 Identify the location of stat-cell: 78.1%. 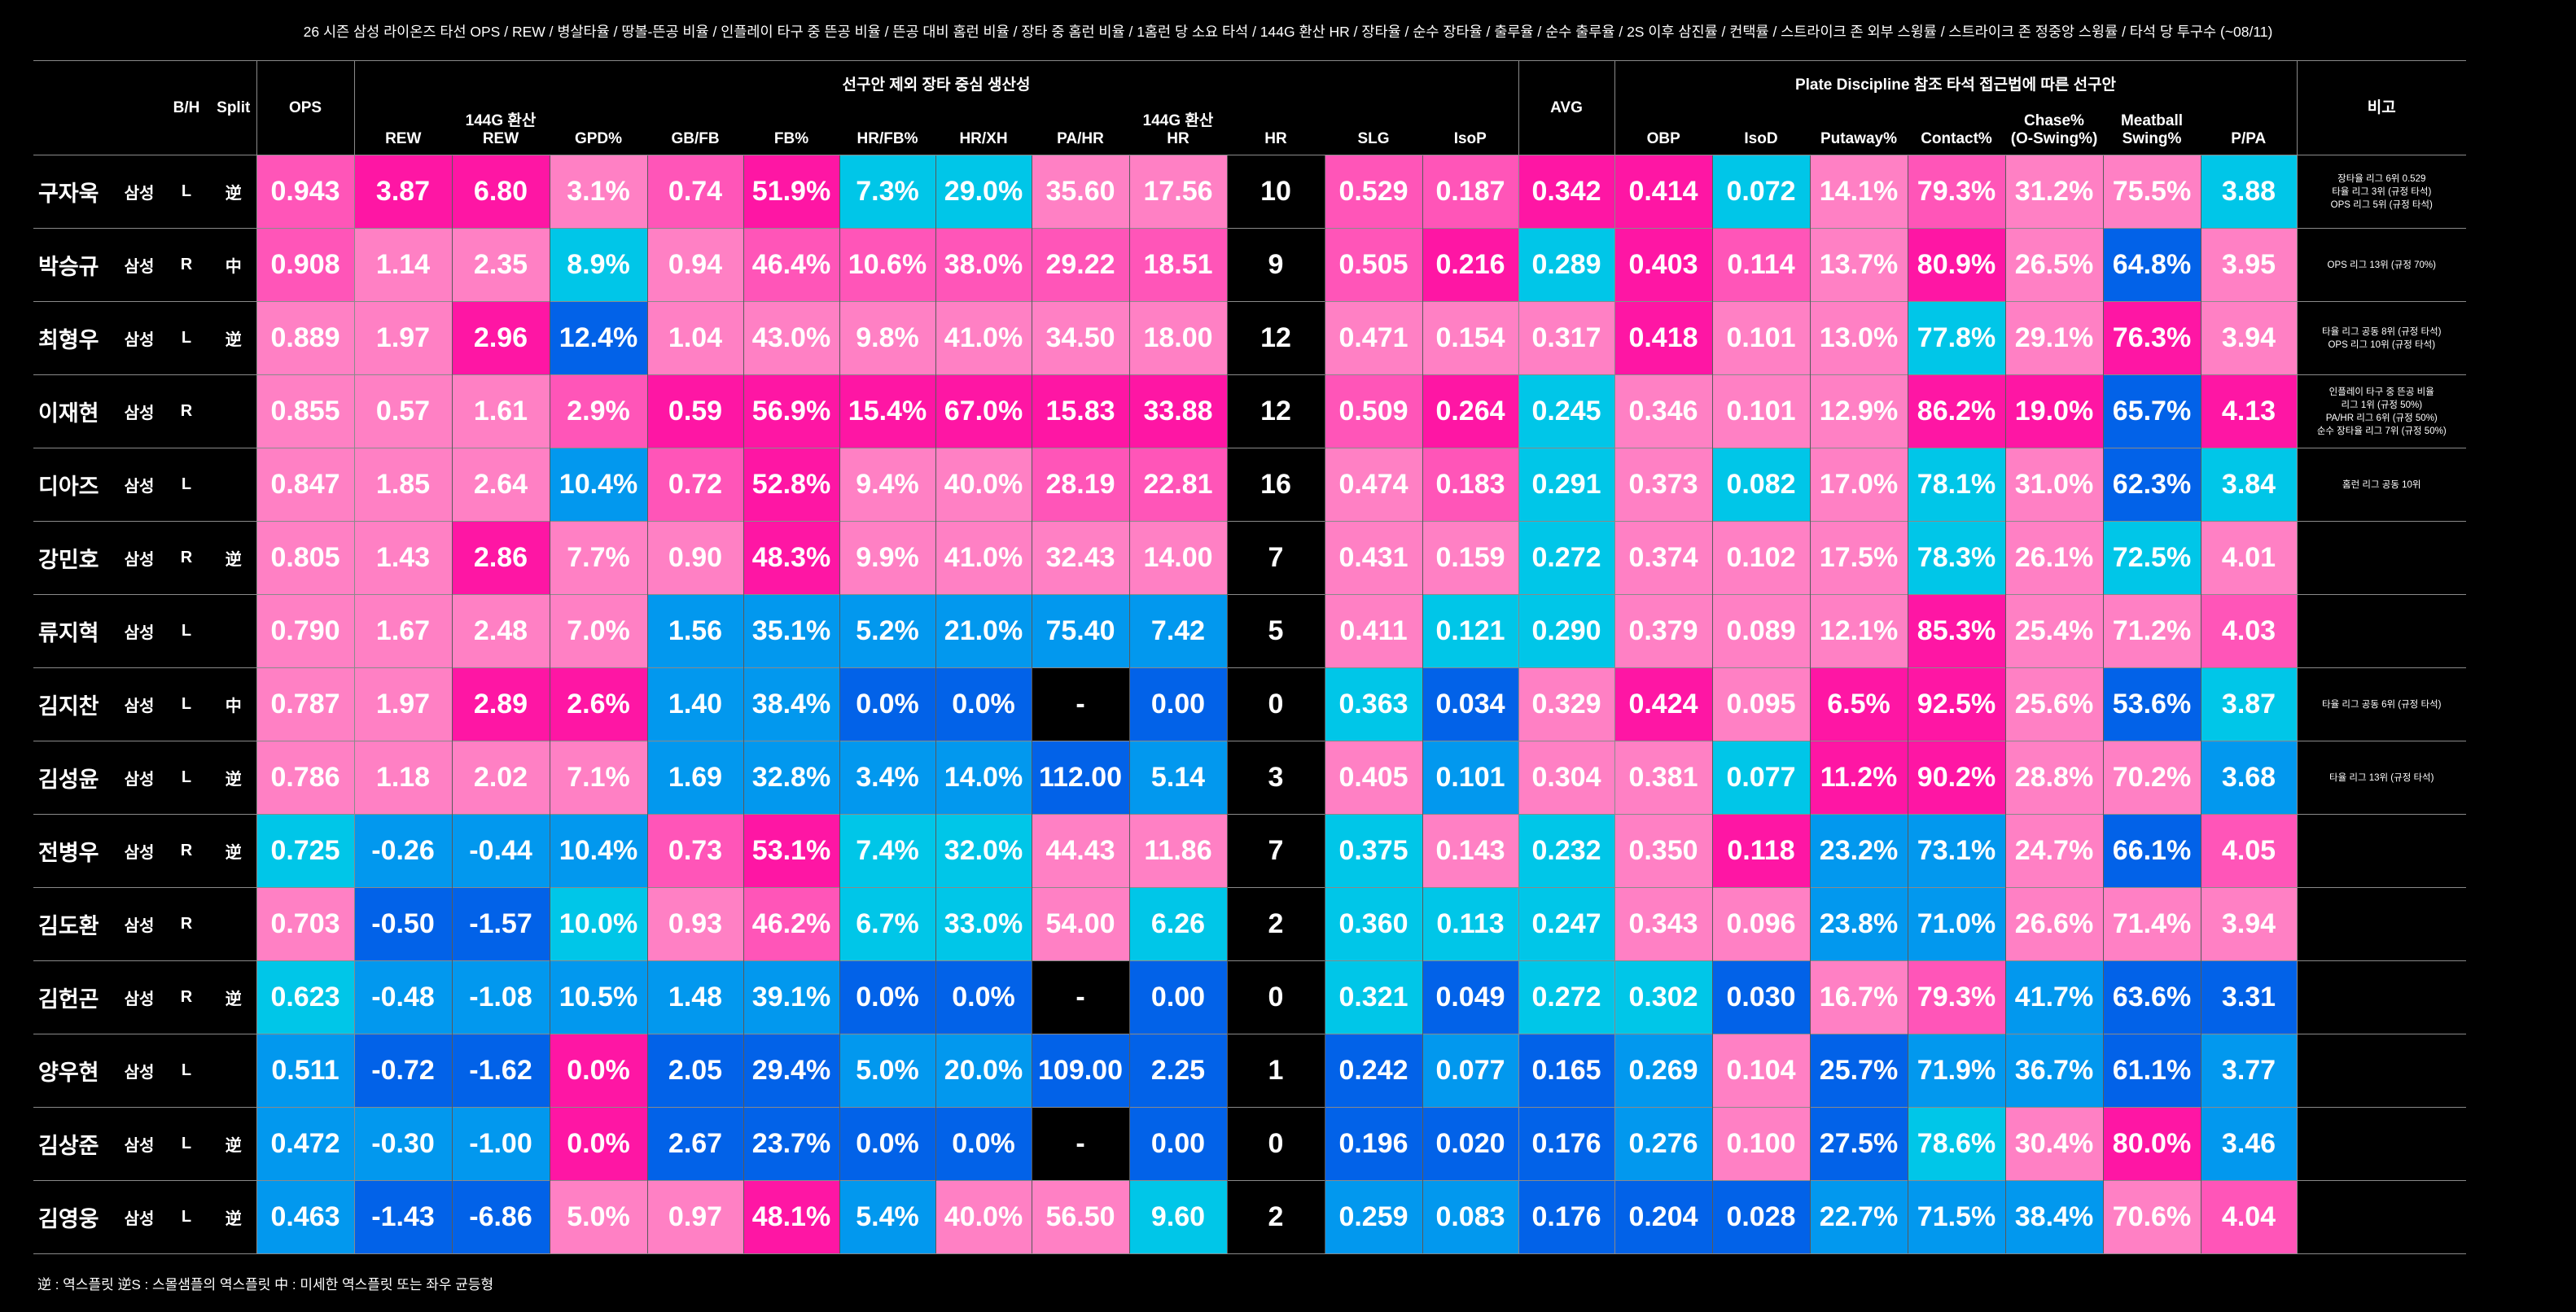
(1956, 485).